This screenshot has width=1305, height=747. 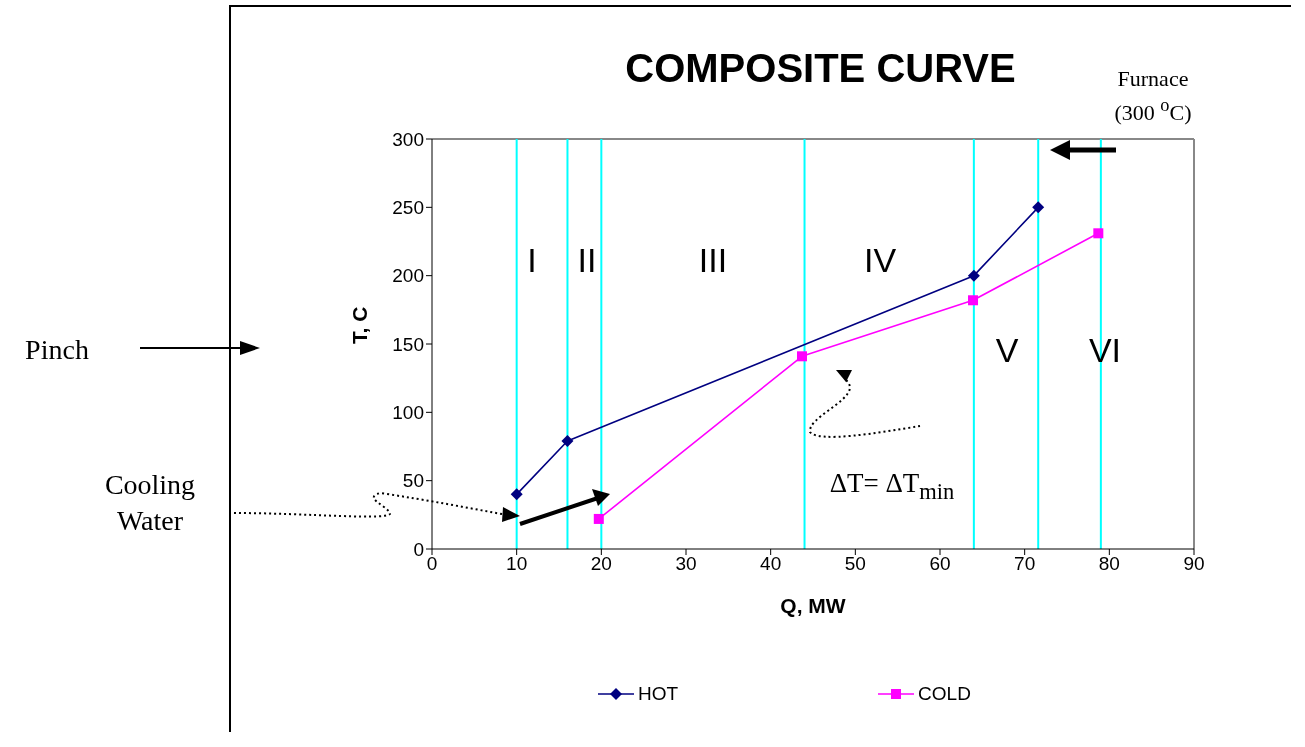 I want to click on text: Furnace (300 $^{o}$C), so click(x=1153, y=96).